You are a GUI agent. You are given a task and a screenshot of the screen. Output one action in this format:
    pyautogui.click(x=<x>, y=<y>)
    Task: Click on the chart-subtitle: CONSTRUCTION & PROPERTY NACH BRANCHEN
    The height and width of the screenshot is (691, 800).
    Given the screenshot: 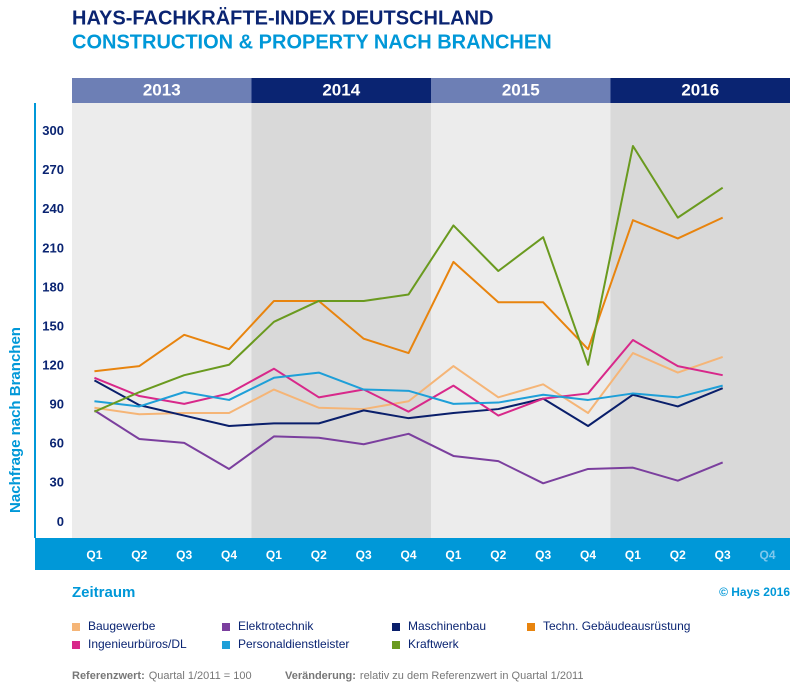 What is the action you would take?
    pyautogui.click(x=312, y=42)
    